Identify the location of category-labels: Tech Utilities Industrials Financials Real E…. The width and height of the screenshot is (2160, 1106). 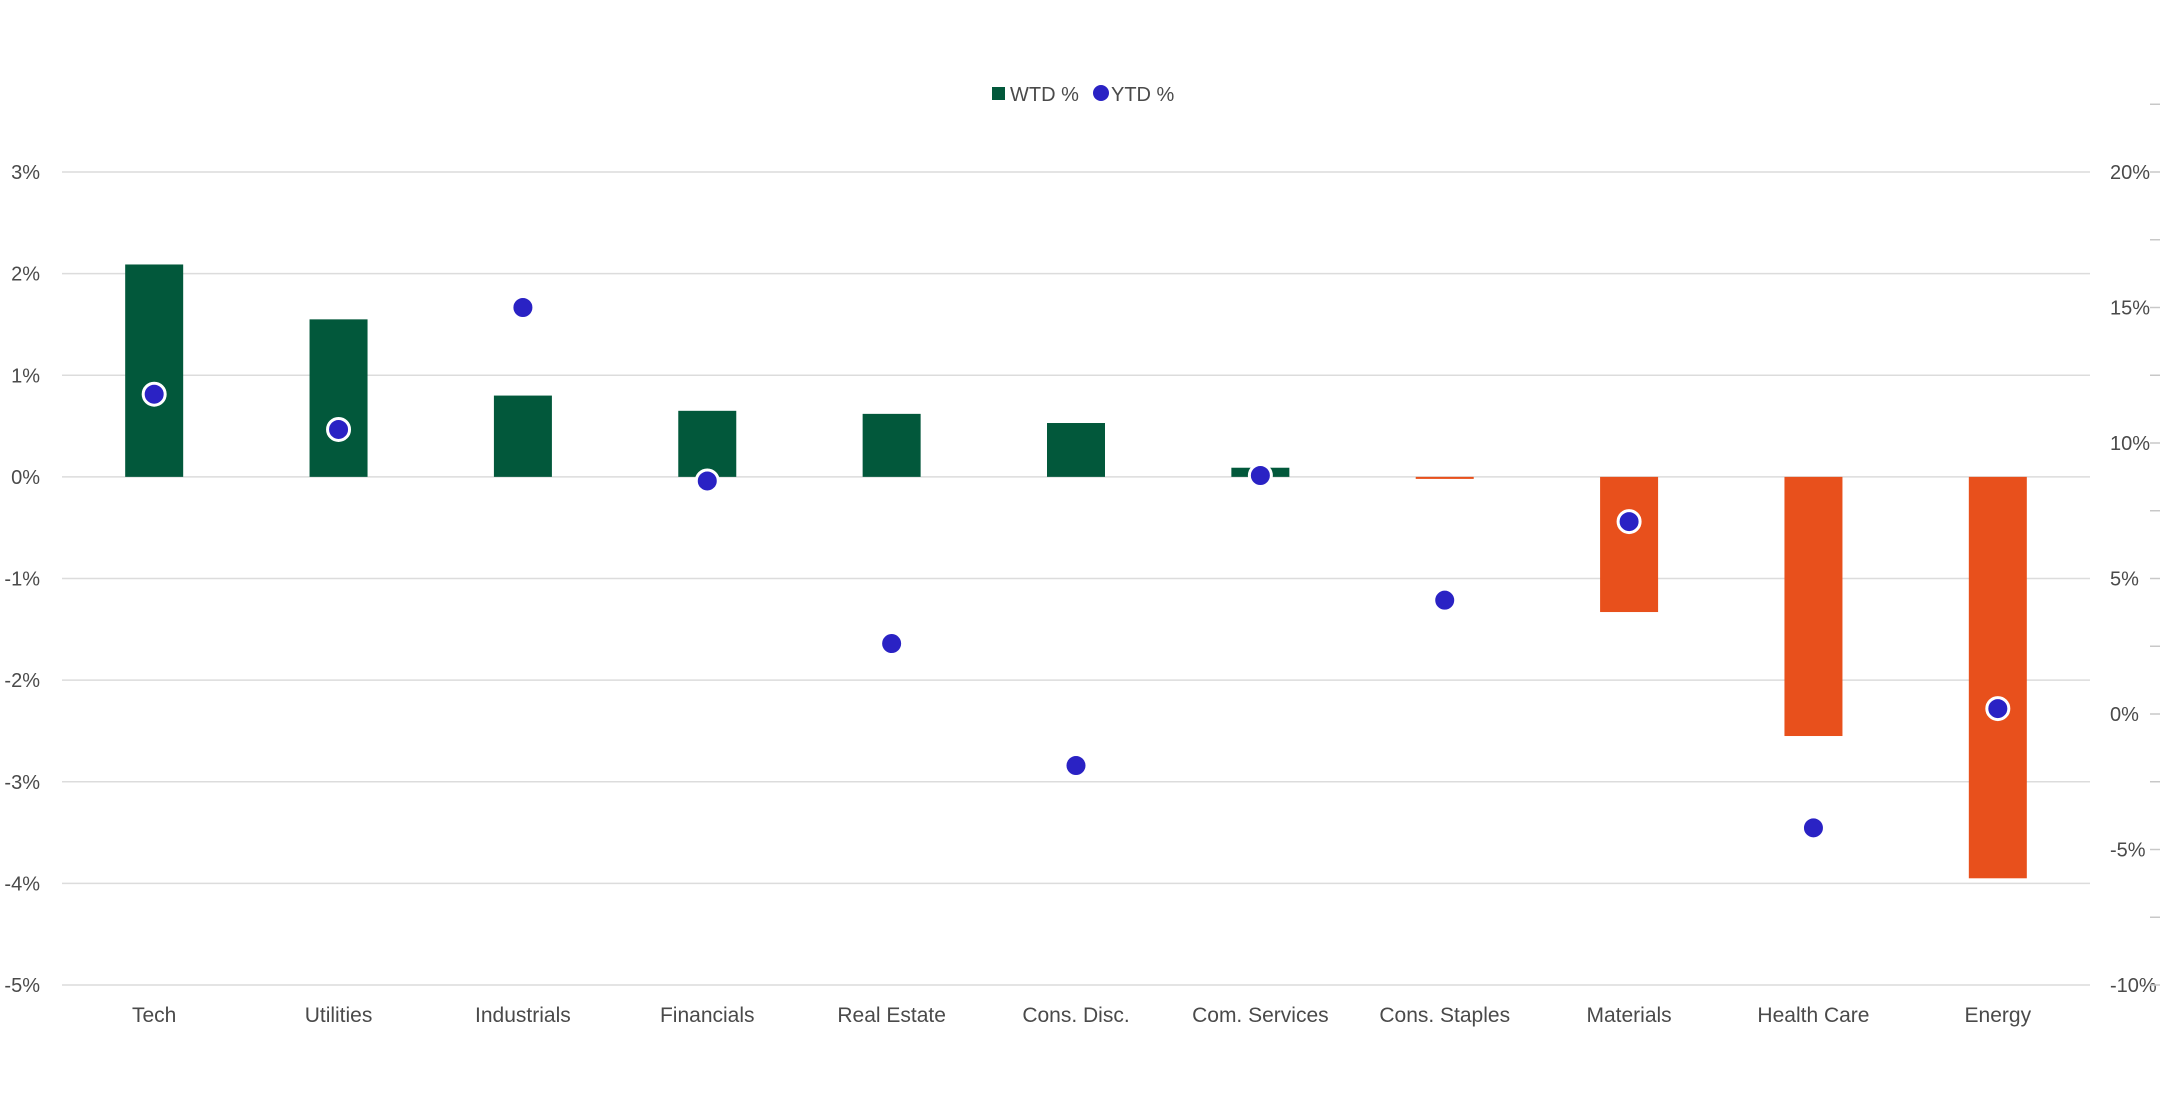
(1082, 1015).